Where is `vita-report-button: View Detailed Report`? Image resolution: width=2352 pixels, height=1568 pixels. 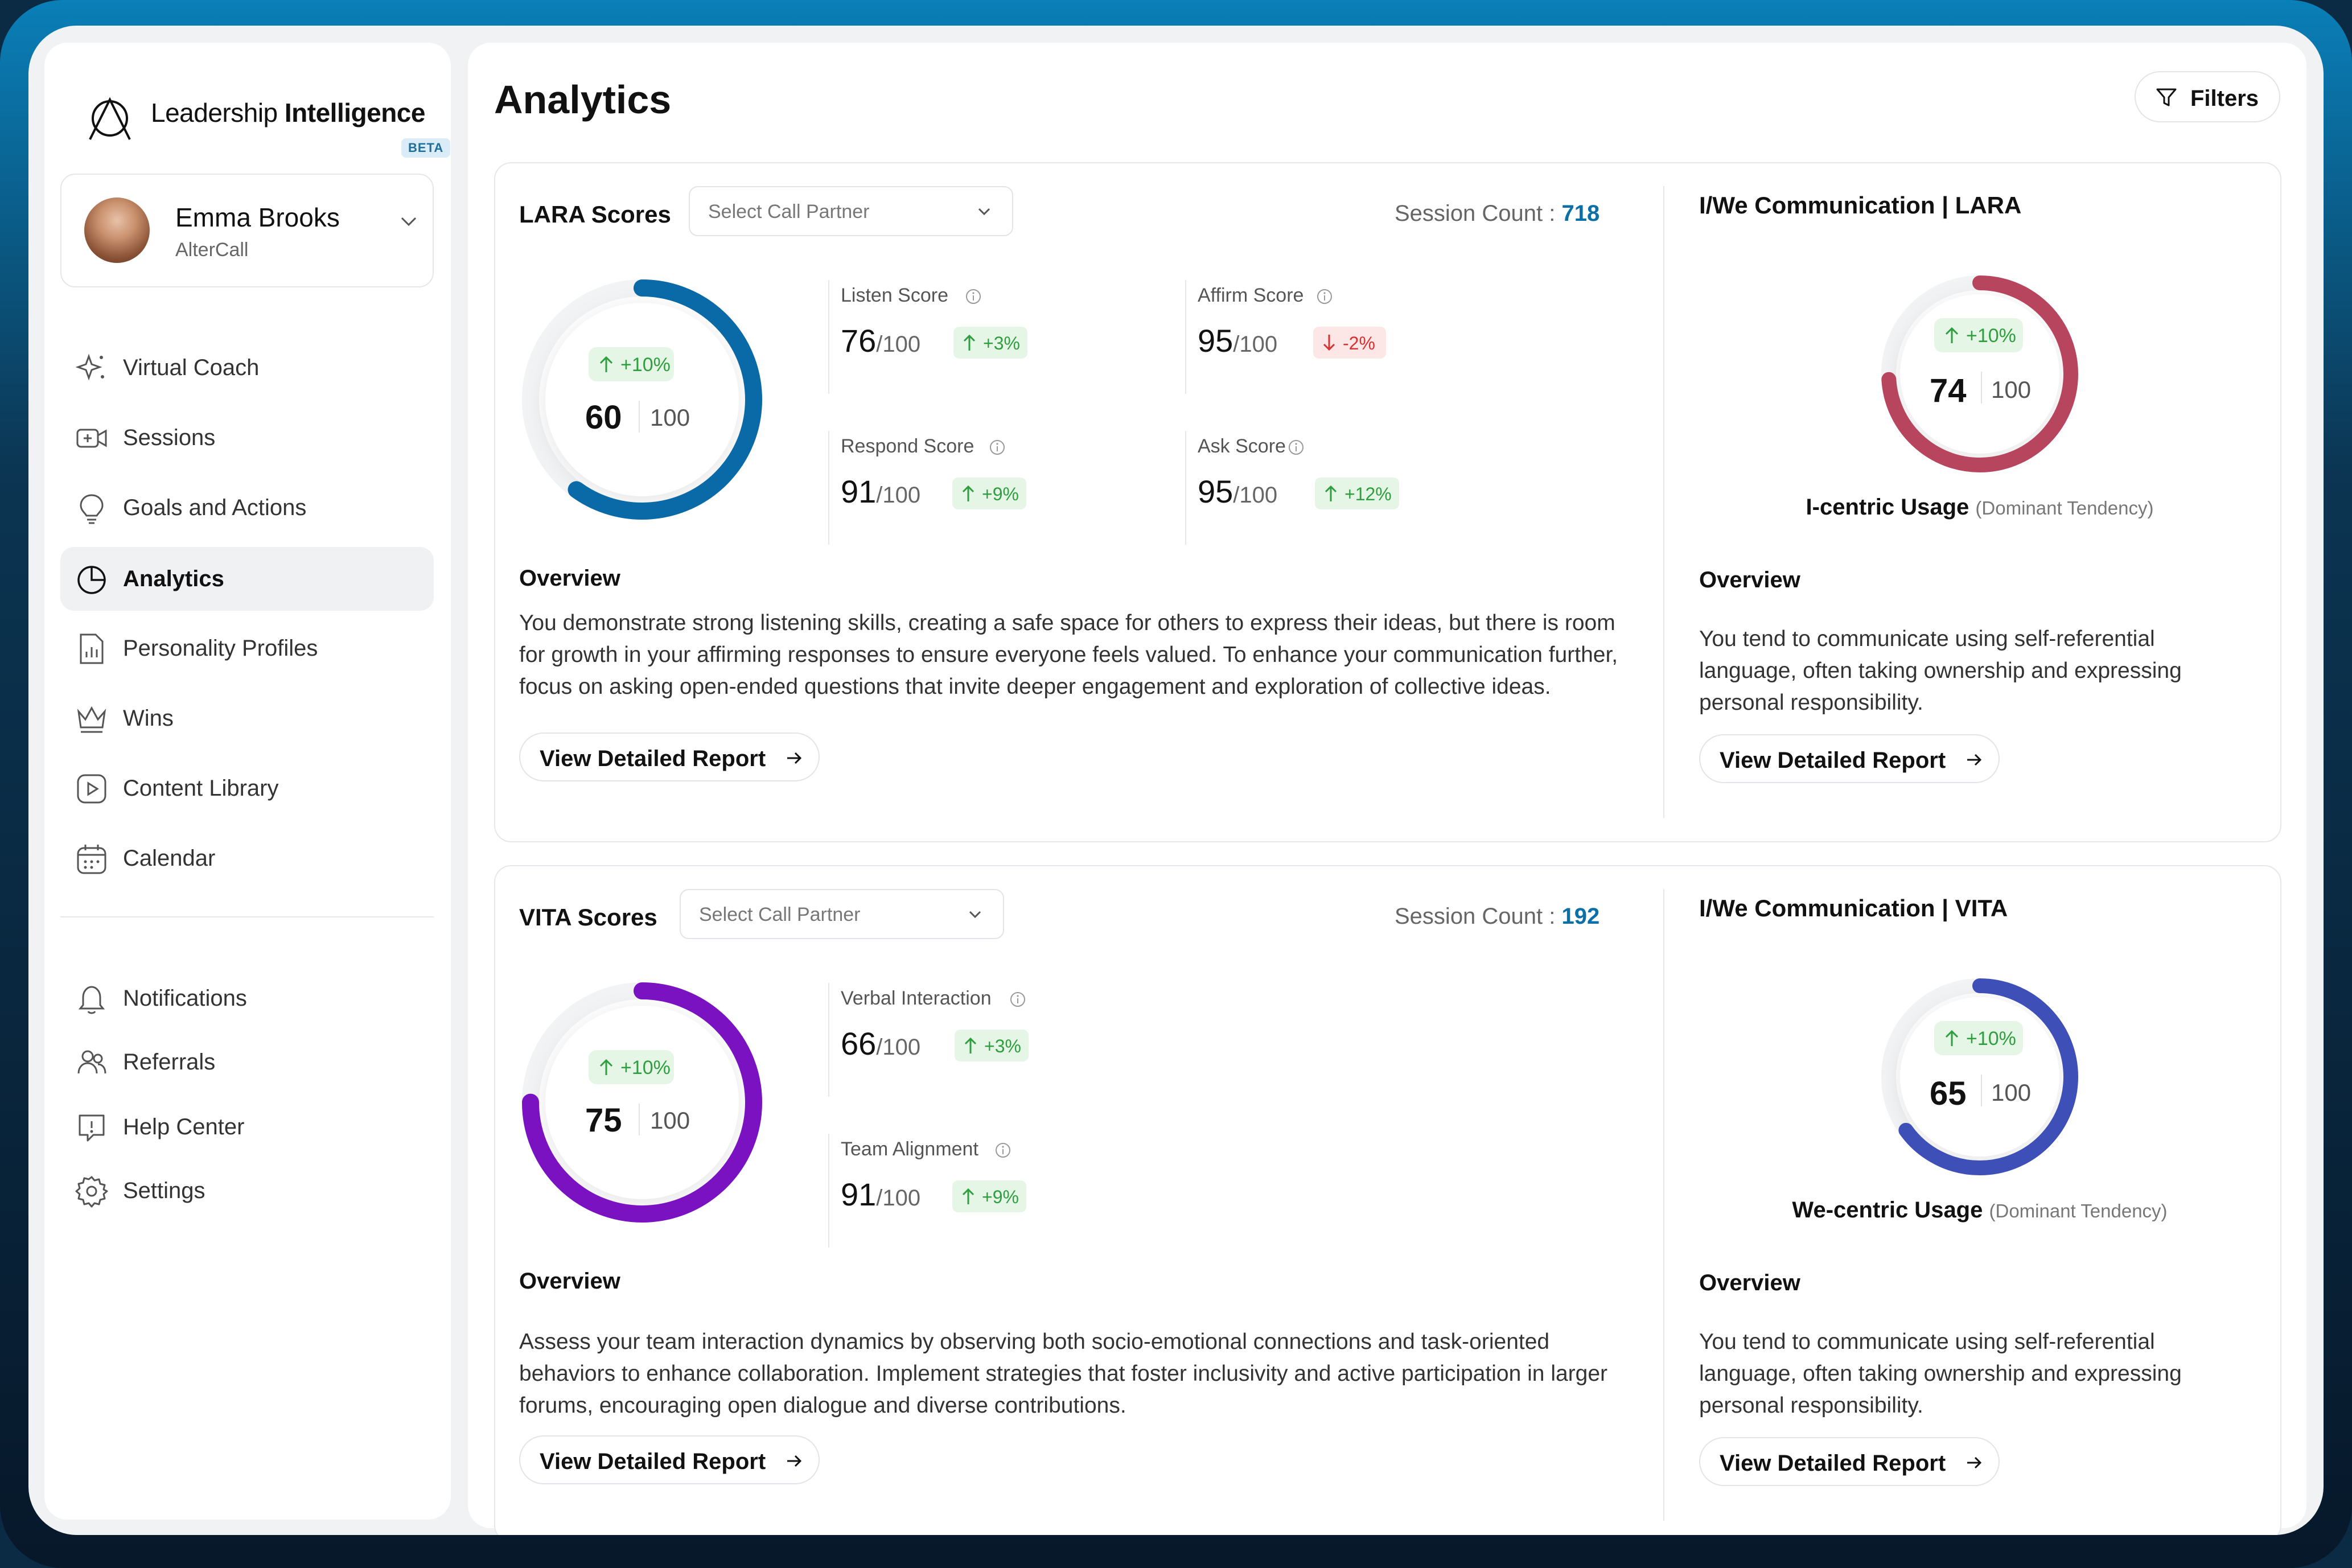
vita-report-button: View Detailed Report is located at coordinates (669, 1459).